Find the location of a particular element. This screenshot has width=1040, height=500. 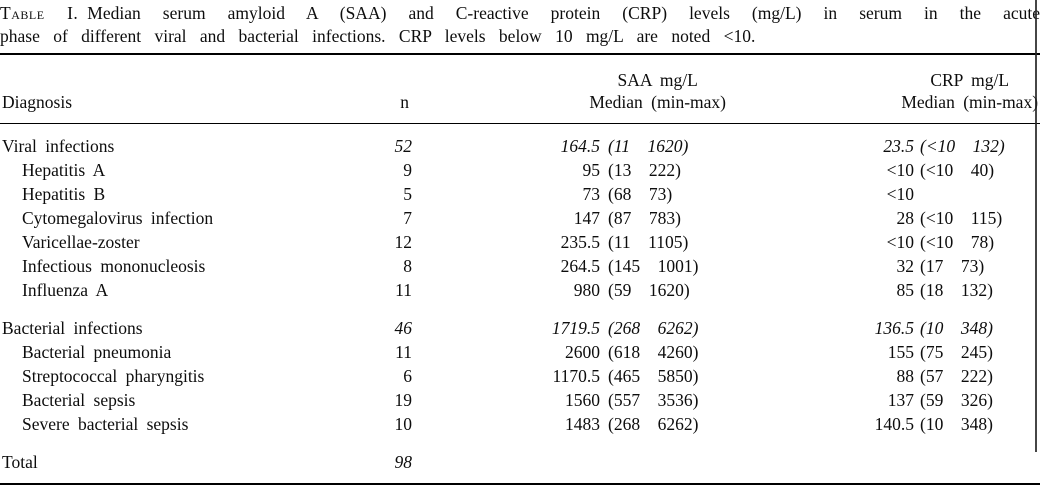

n-cell: 9 is located at coordinates (407, 170).